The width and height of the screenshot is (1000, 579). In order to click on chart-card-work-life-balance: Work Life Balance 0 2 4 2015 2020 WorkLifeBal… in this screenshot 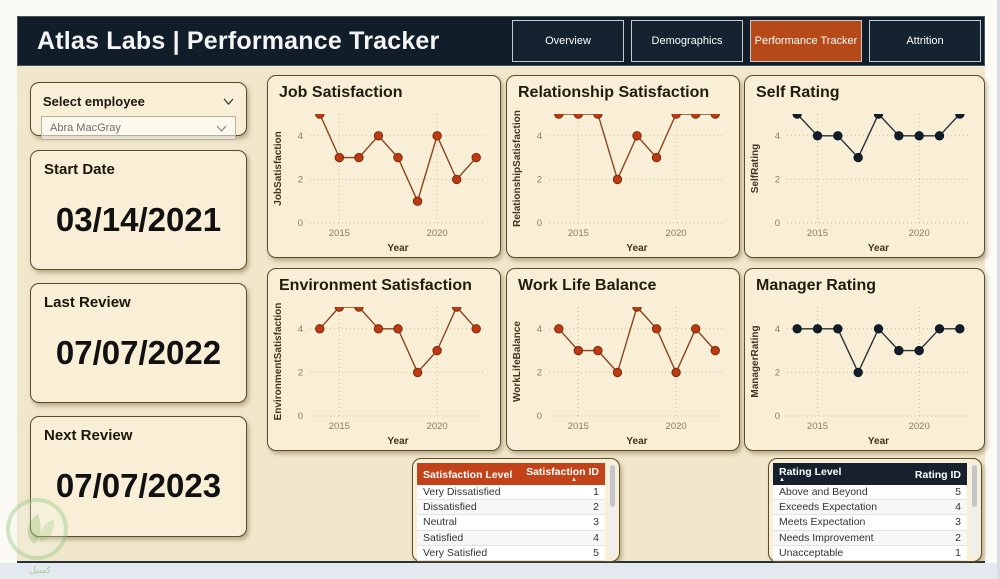, I will do `click(623, 359)`.